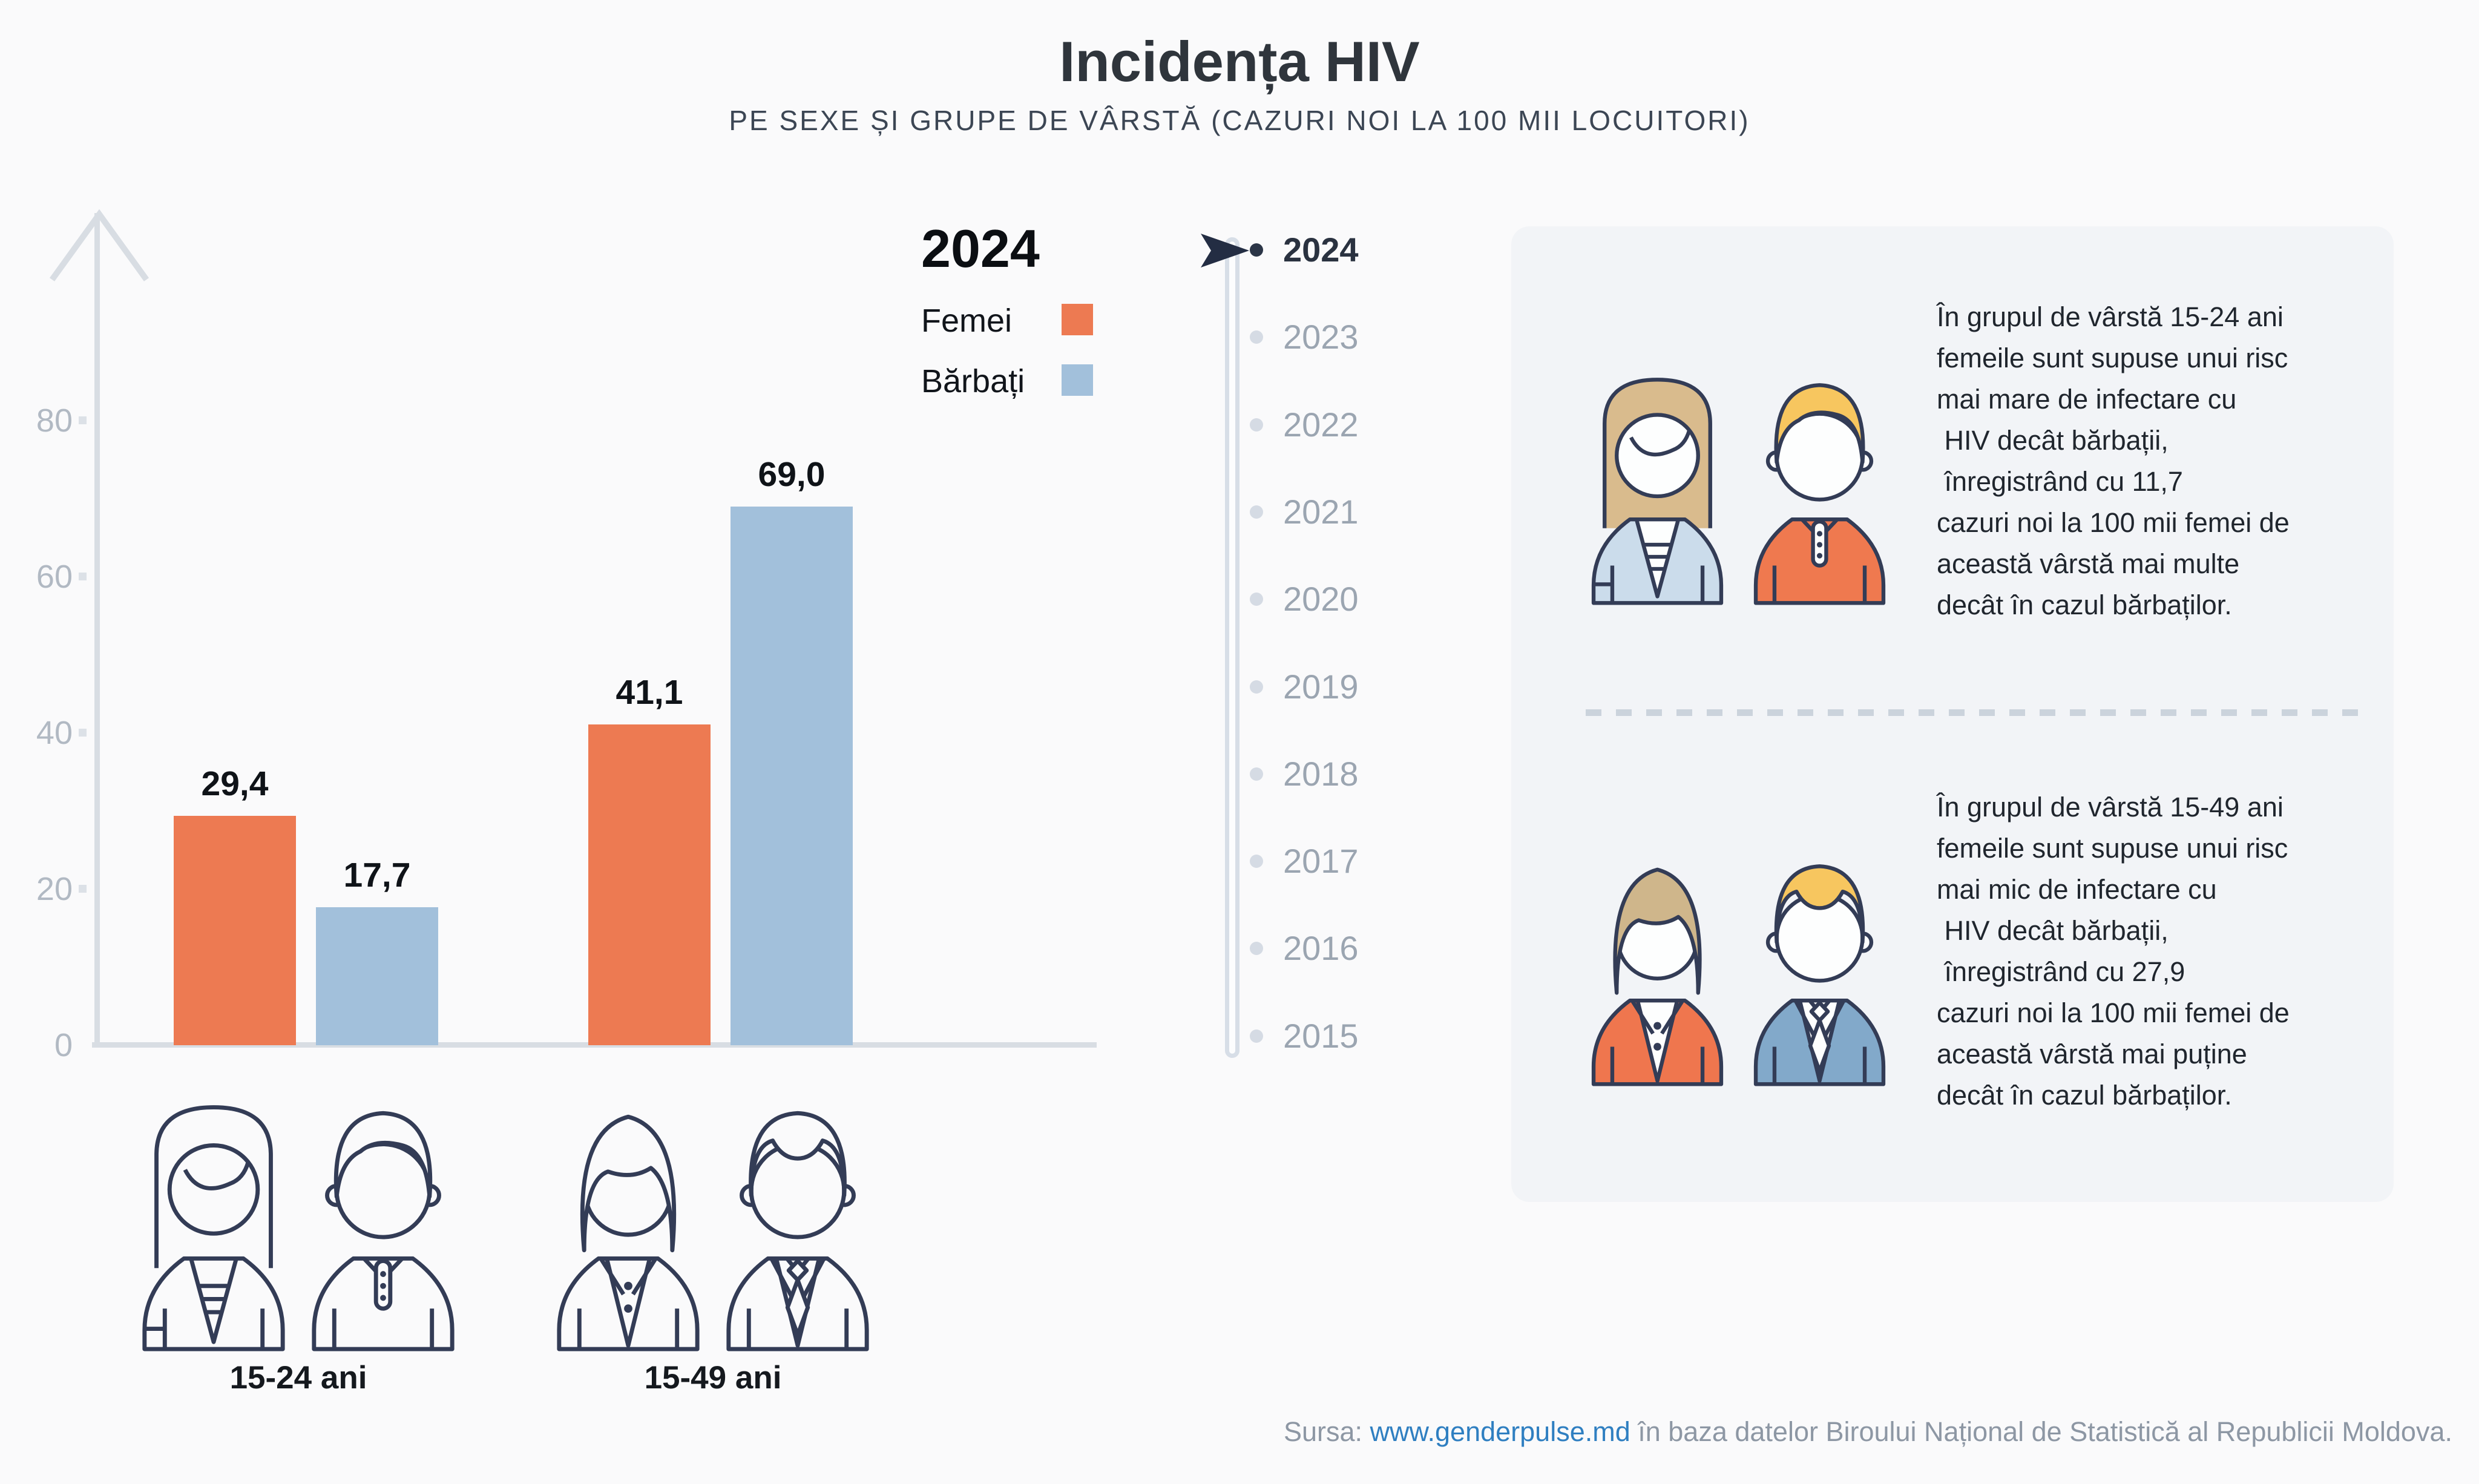 The image size is (2479, 1484). What do you see at coordinates (1321, 250) in the screenshot?
I see `timeline-year: 2024` at bounding box center [1321, 250].